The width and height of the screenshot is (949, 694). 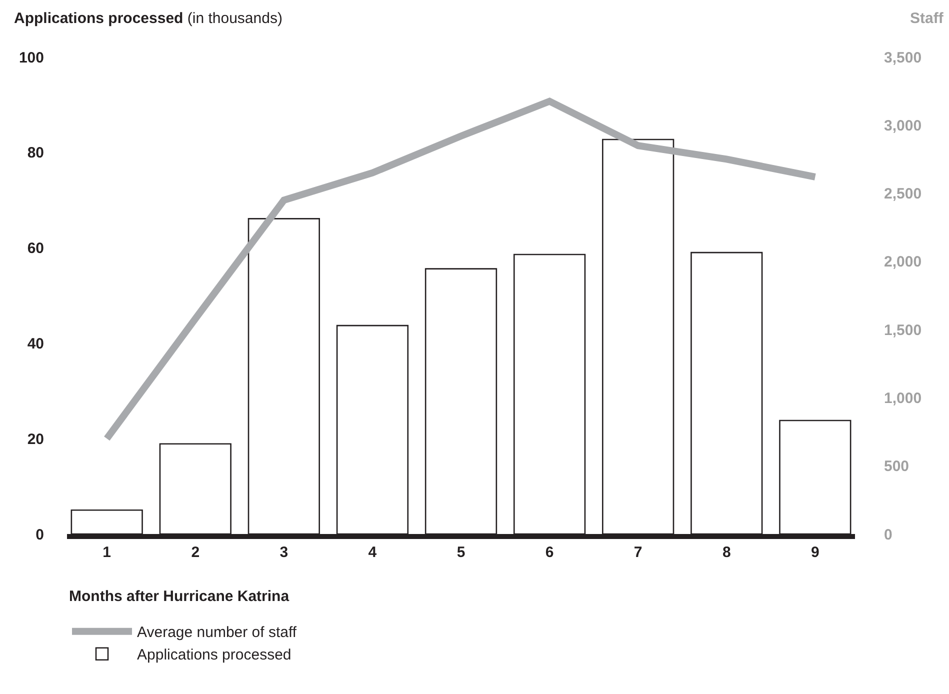 What do you see at coordinates (461, 552) in the screenshot?
I see `x-tick-label: 5` at bounding box center [461, 552].